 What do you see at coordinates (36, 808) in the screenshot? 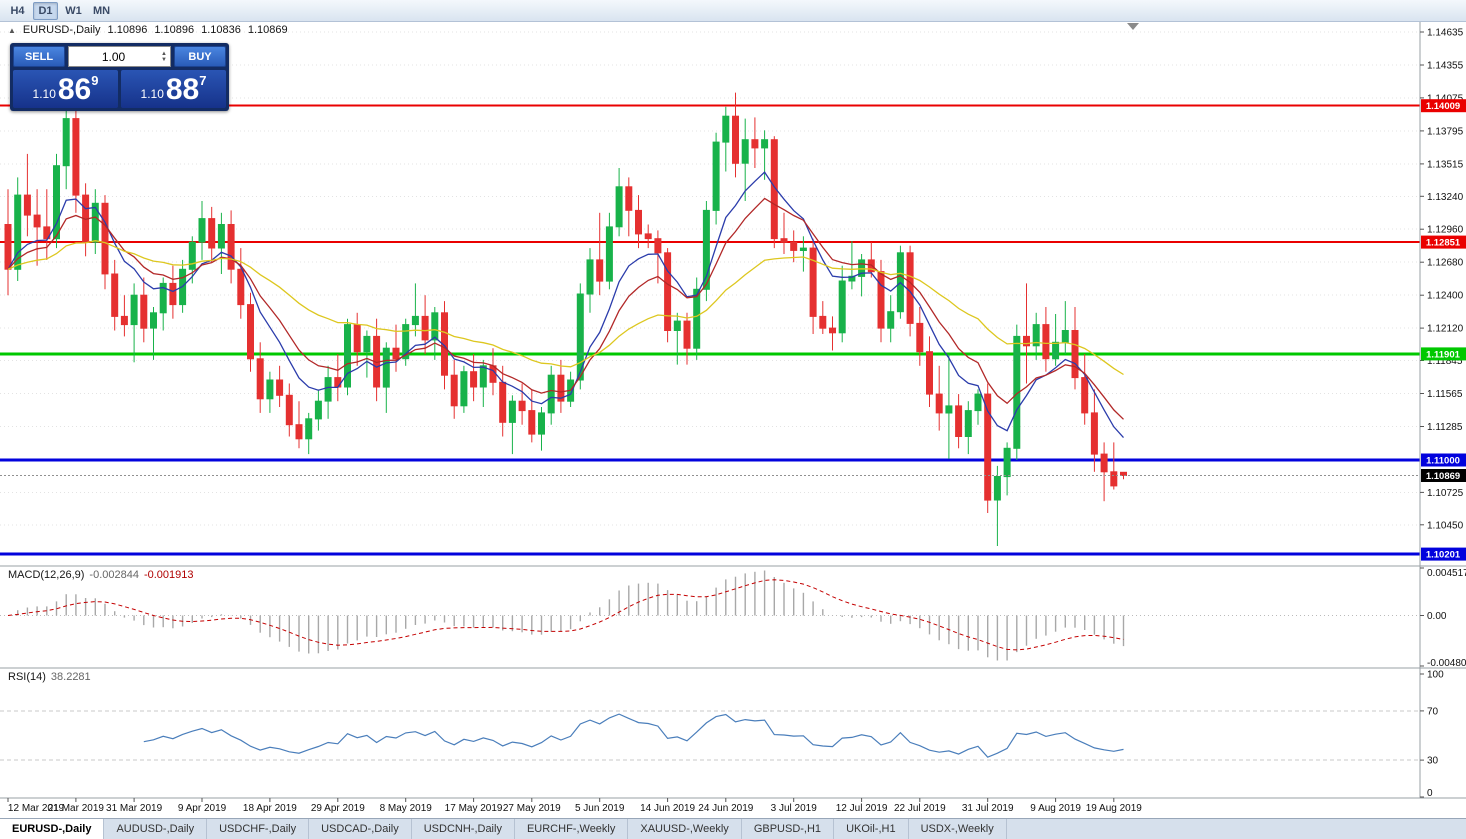
I see `svg-text: 12 Mar 2019` at bounding box center [36, 808].